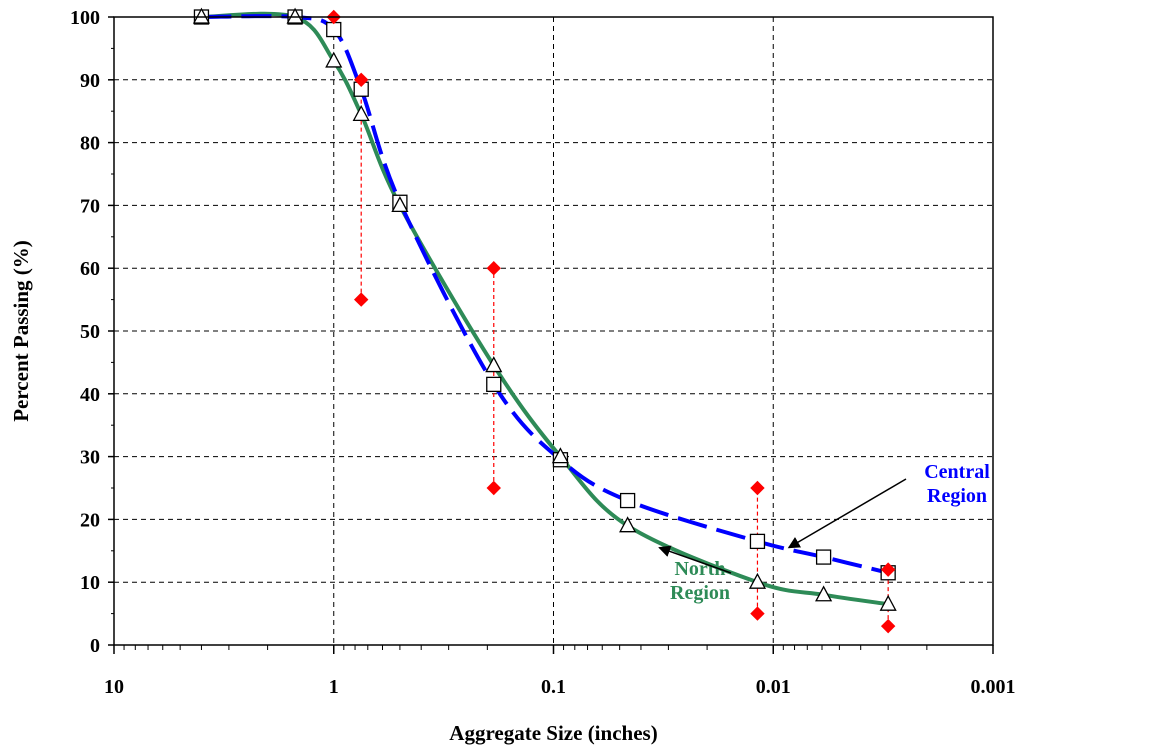 The width and height of the screenshot is (1162, 750). I want to click on x-tick-label: 1, so click(334, 687).